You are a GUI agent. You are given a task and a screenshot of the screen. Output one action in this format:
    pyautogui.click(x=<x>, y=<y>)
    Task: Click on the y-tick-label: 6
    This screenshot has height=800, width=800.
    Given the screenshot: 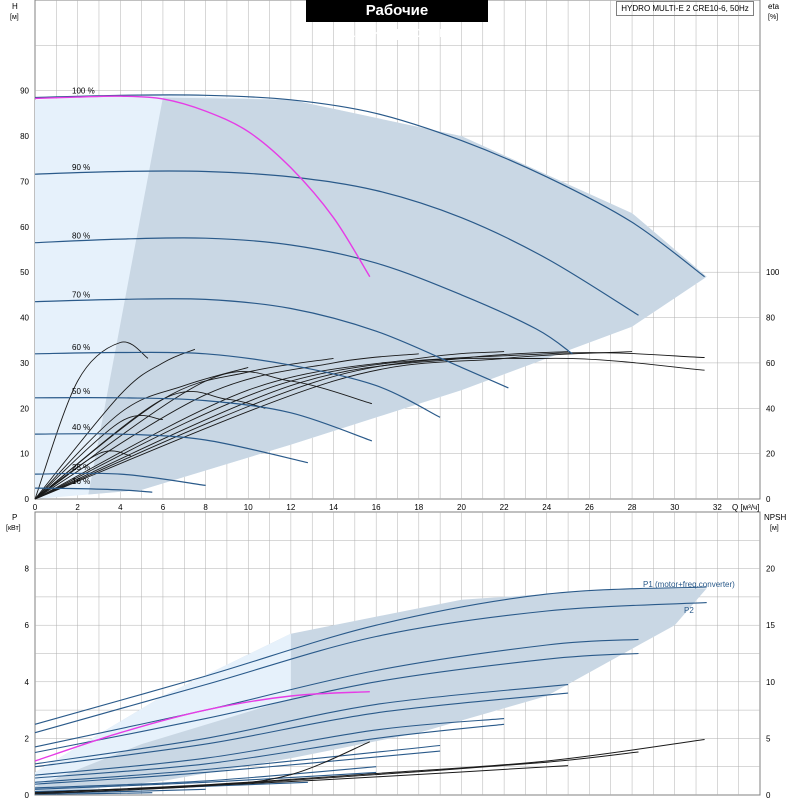 What is the action you would take?
    pyautogui.click(x=27, y=625)
    